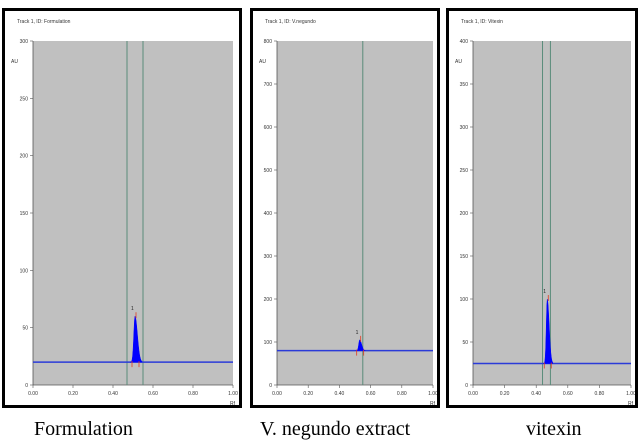 The height and width of the screenshot is (444, 638). Describe the element at coordinates (268, 171) in the screenshot. I see `y-tick-label: 500` at that location.